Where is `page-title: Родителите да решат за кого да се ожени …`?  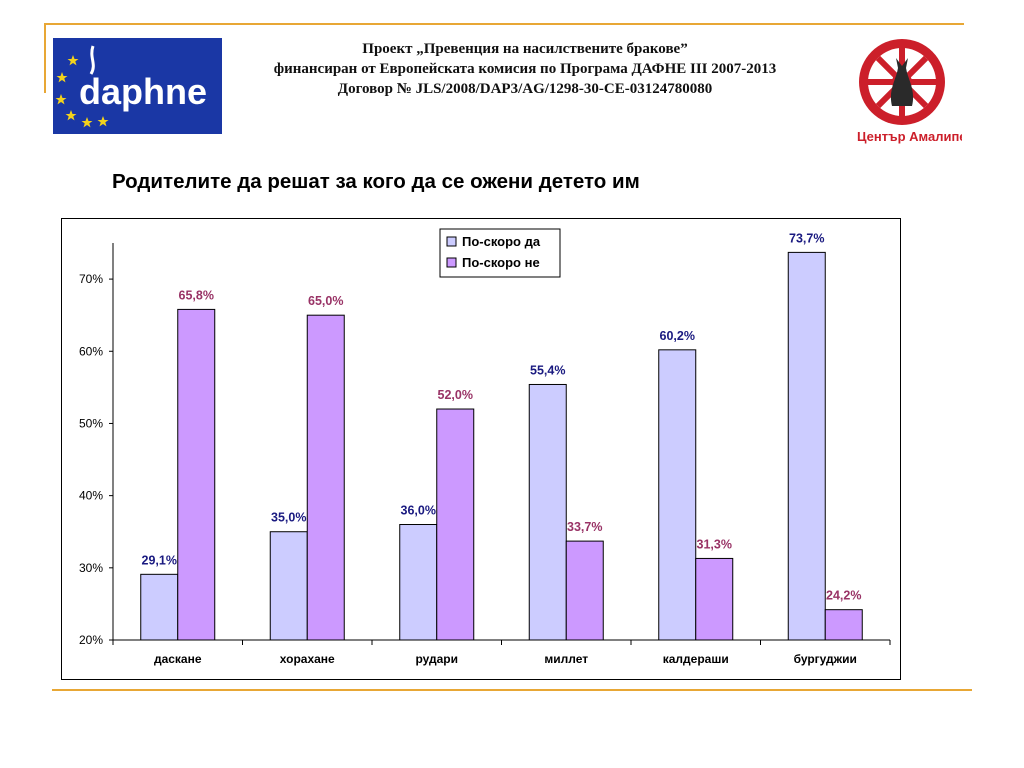 page-title: Родителите да решат за кого да се ожени … is located at coordinates (376, 181).